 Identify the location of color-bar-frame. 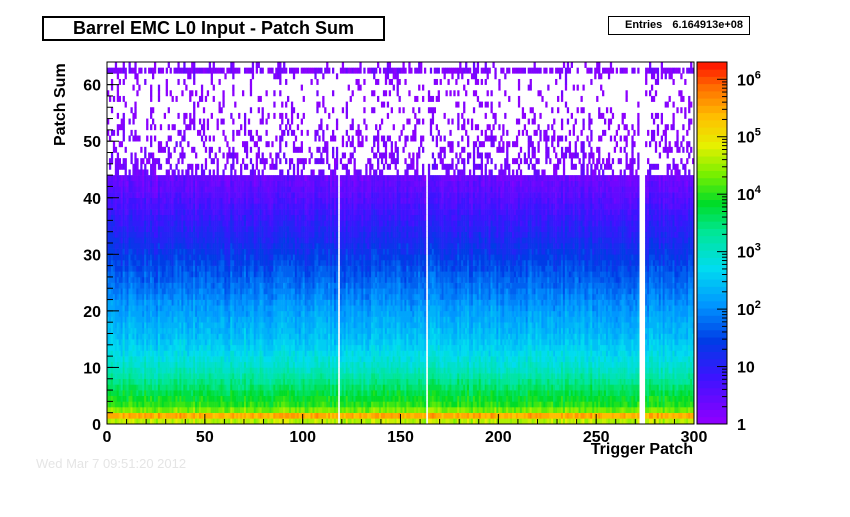
(712, 243).